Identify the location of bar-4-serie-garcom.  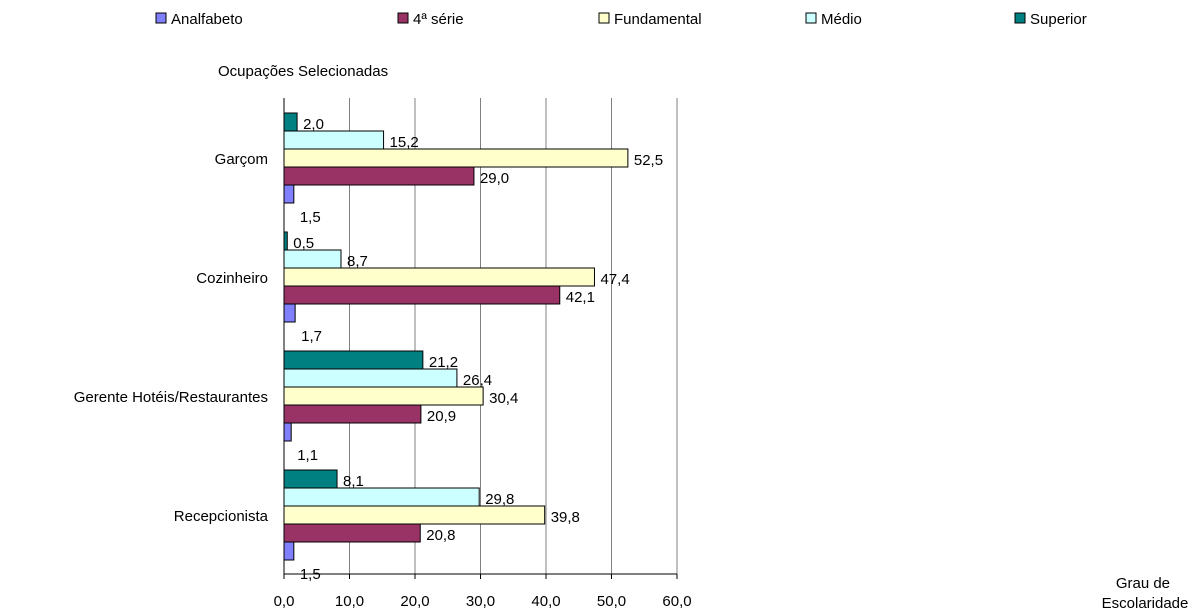
(379, 176).